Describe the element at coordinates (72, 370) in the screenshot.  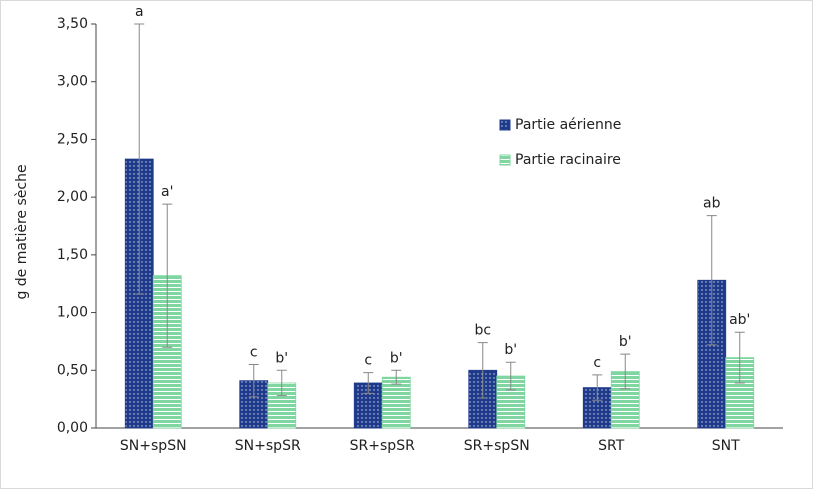
I see `y-tick-label: 0,50` at that location.